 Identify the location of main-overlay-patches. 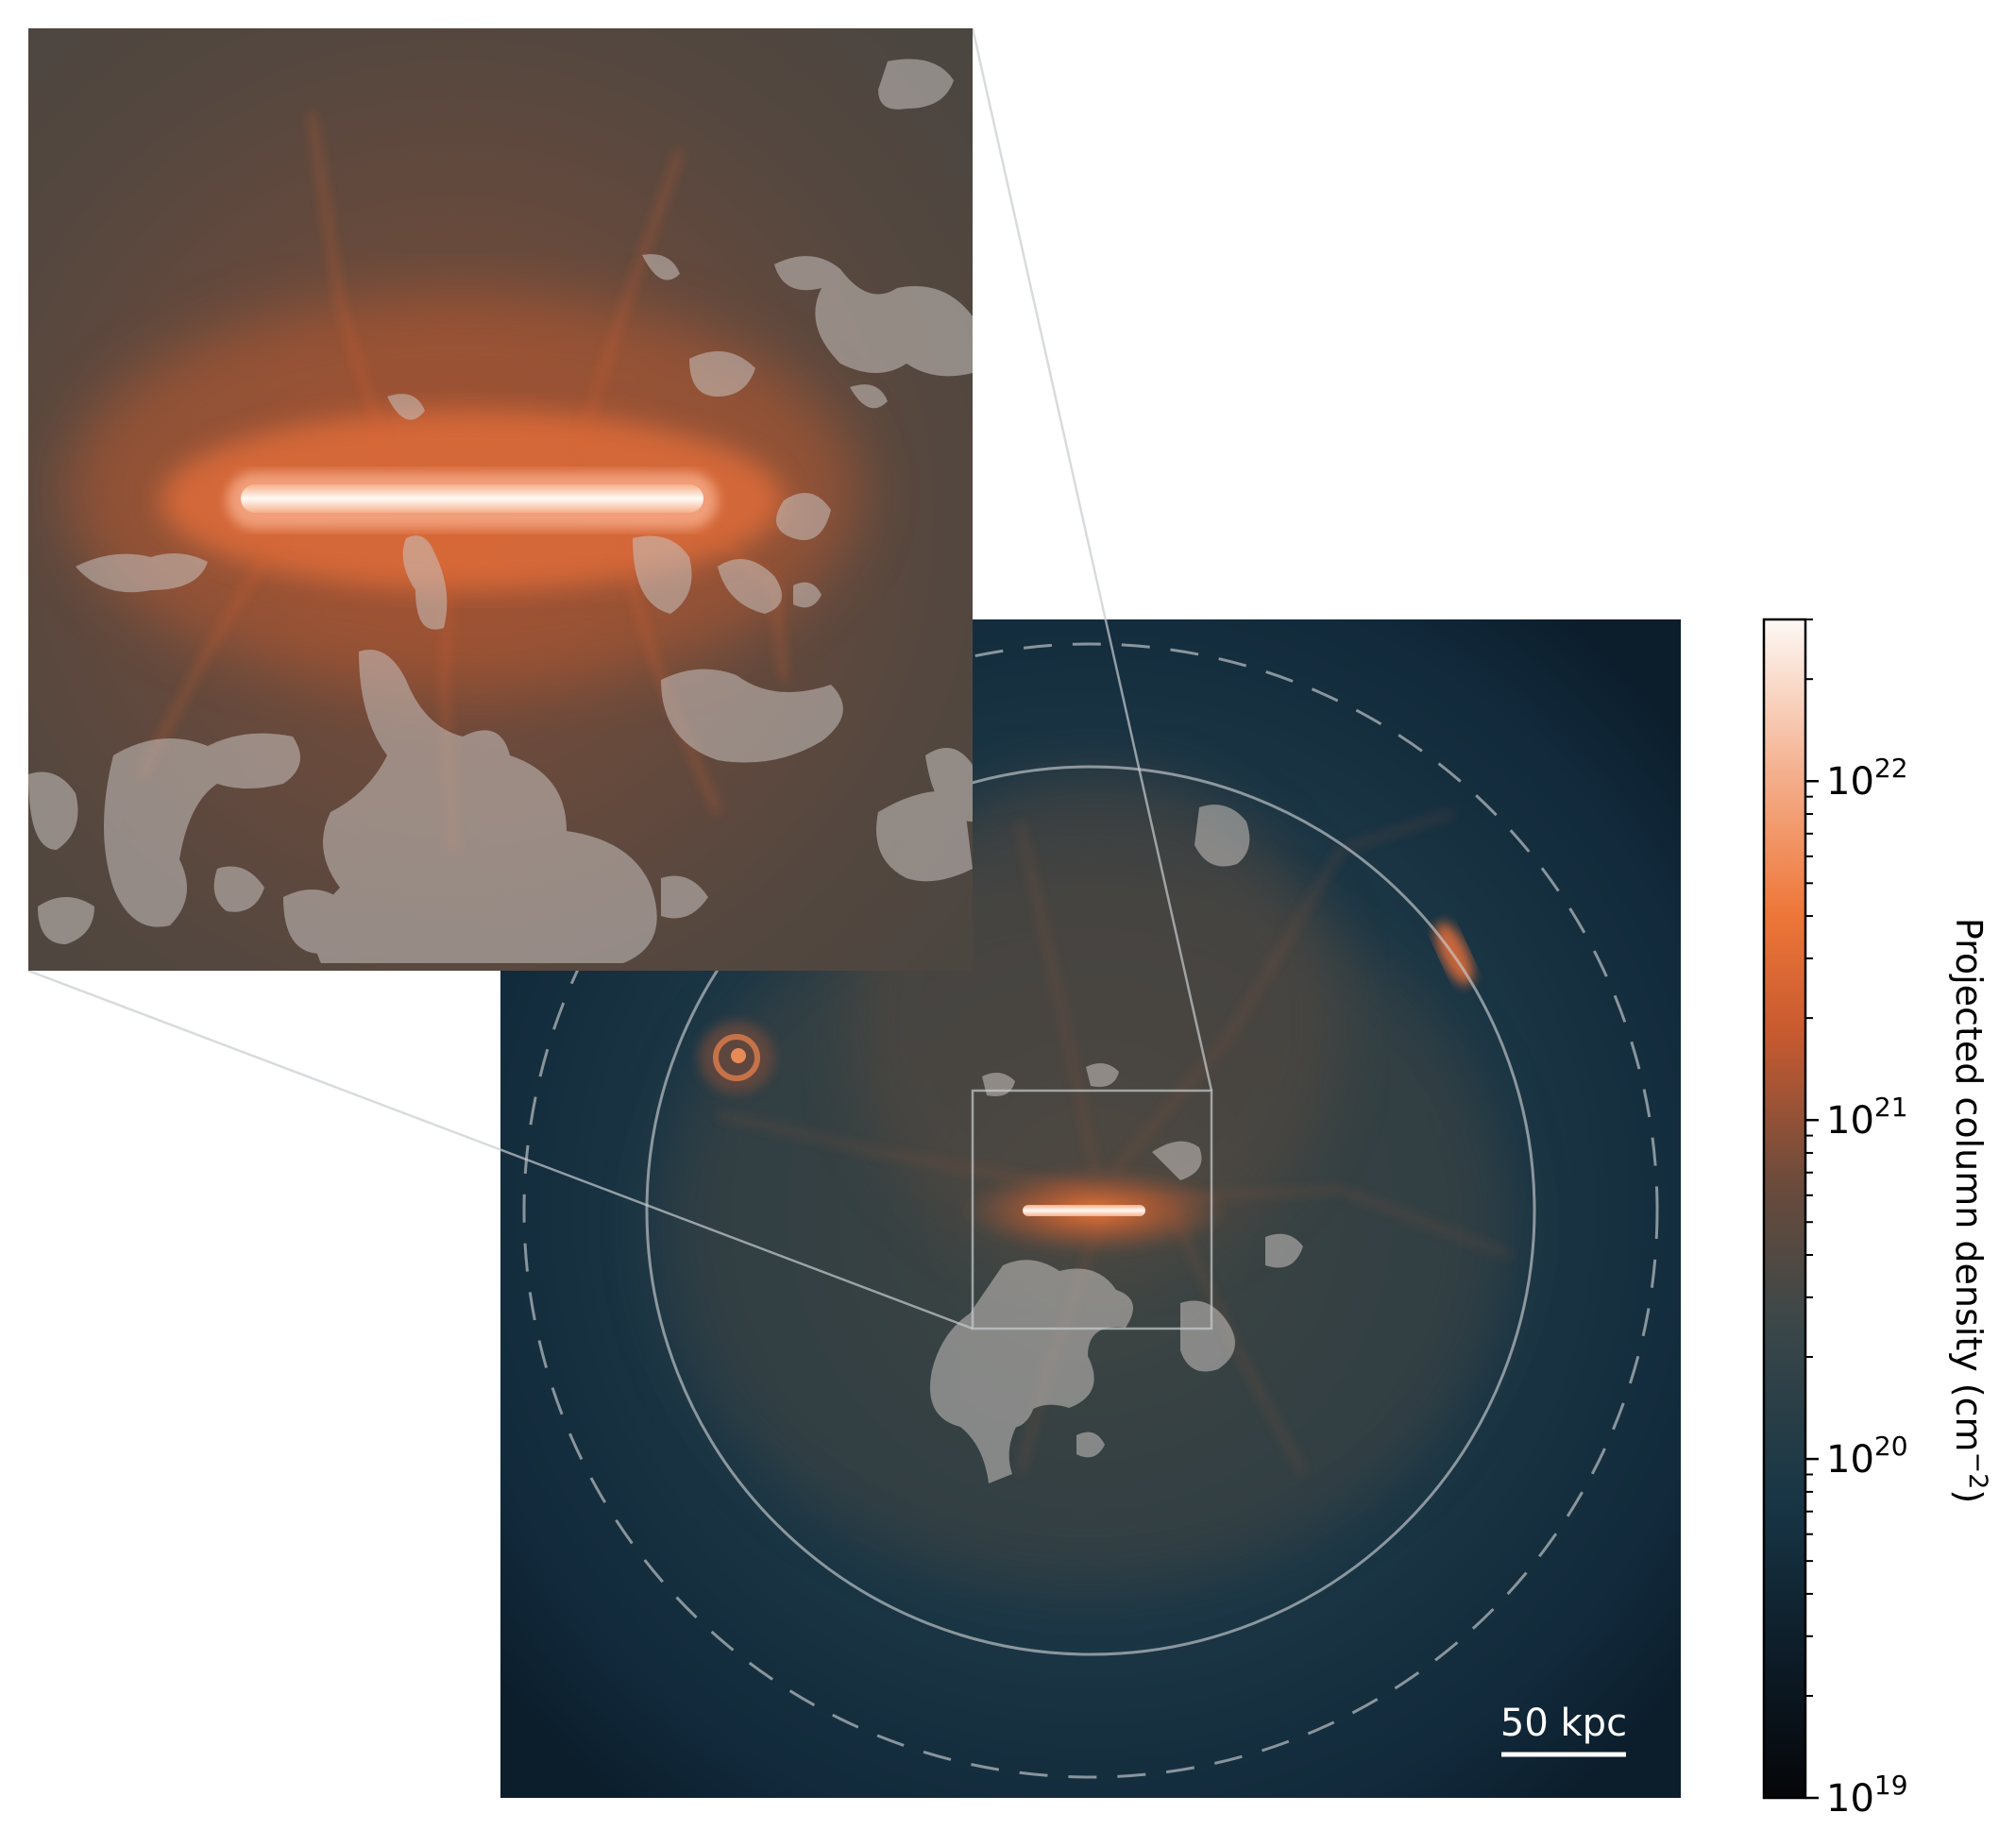
(1116, 1144).